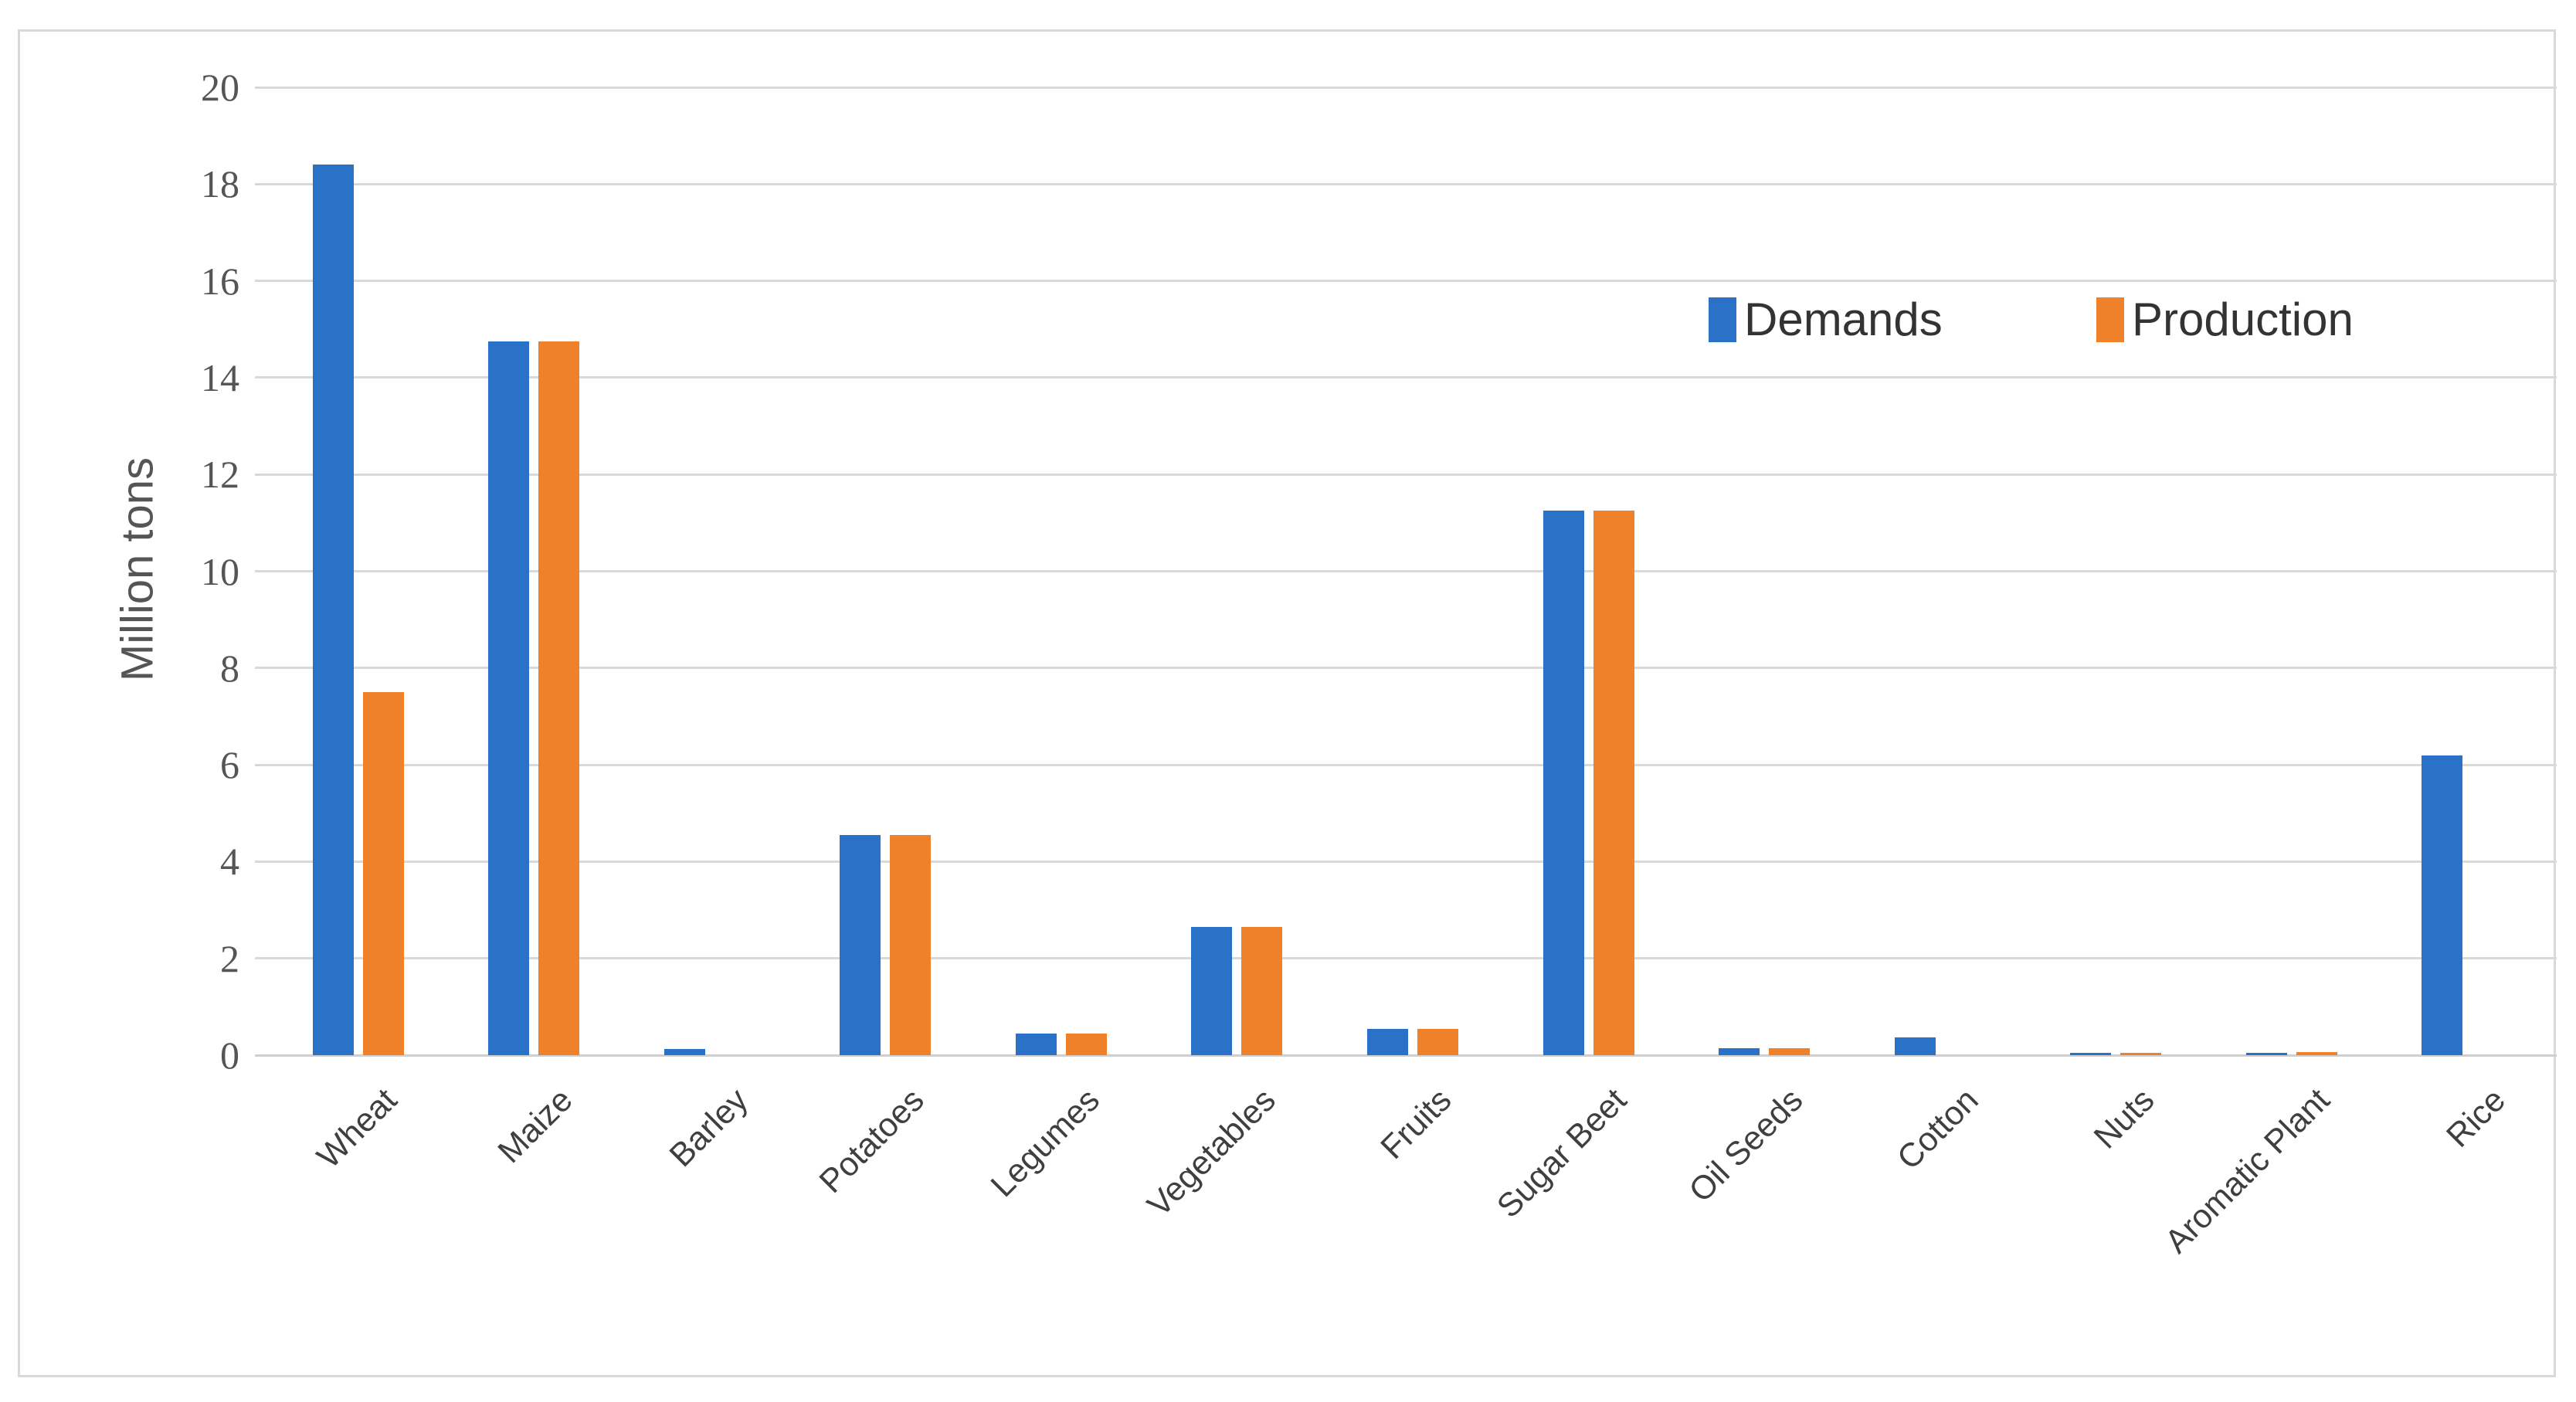  What do you see at coordinates (2243, 319) in the screenshot?
I see `legend-label-production: Production` at bounding box center [2243, 319].